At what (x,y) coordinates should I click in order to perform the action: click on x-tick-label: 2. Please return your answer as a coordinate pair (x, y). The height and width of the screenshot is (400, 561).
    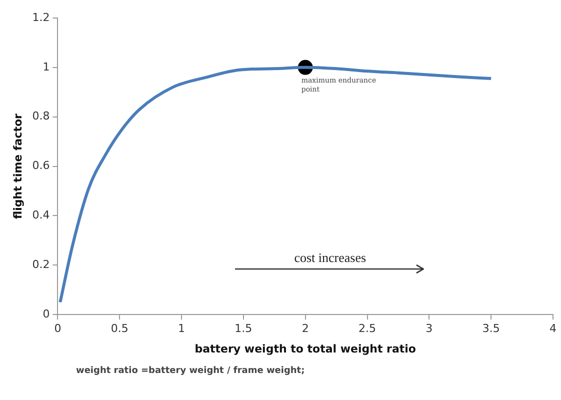
    Looking at the image, I should click on (305, 329).